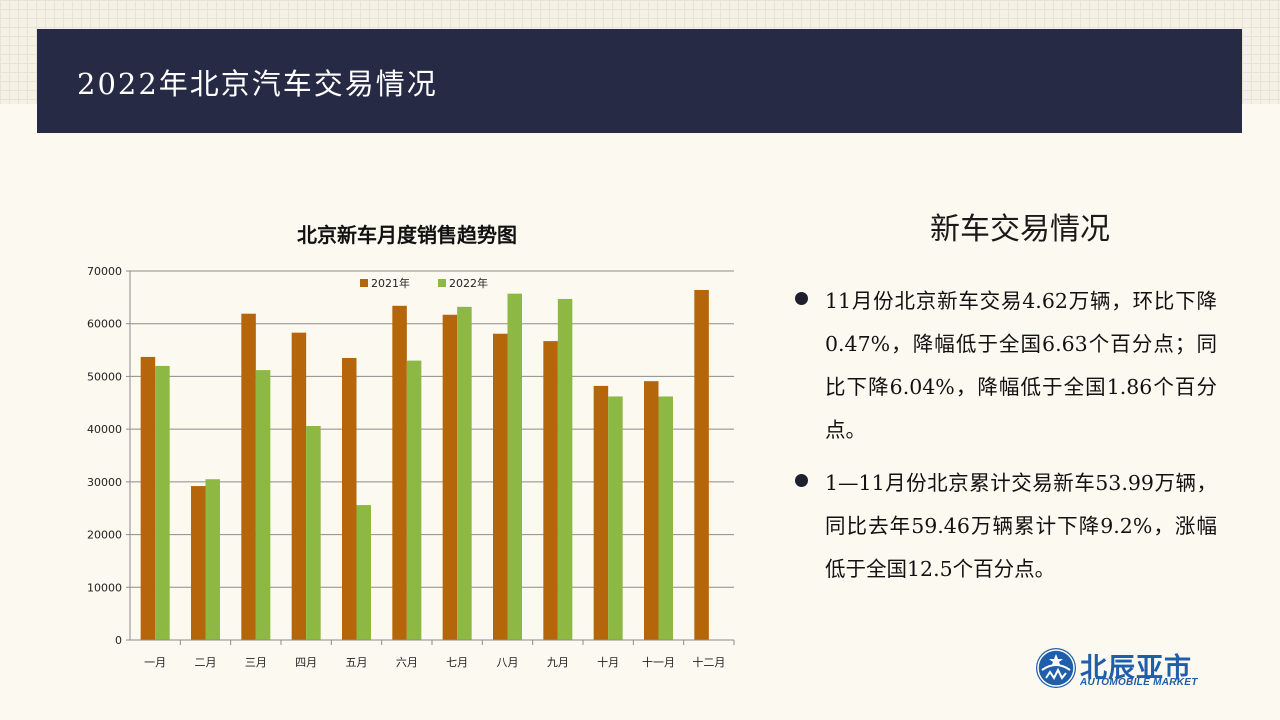 This screenshot has height=720, width=1280. What do you see at coordinates (1139, 682) in the screenshot?
I see `logo-english-text: AUTOMOBILE MARKET` at bounding box center [1139, 682].